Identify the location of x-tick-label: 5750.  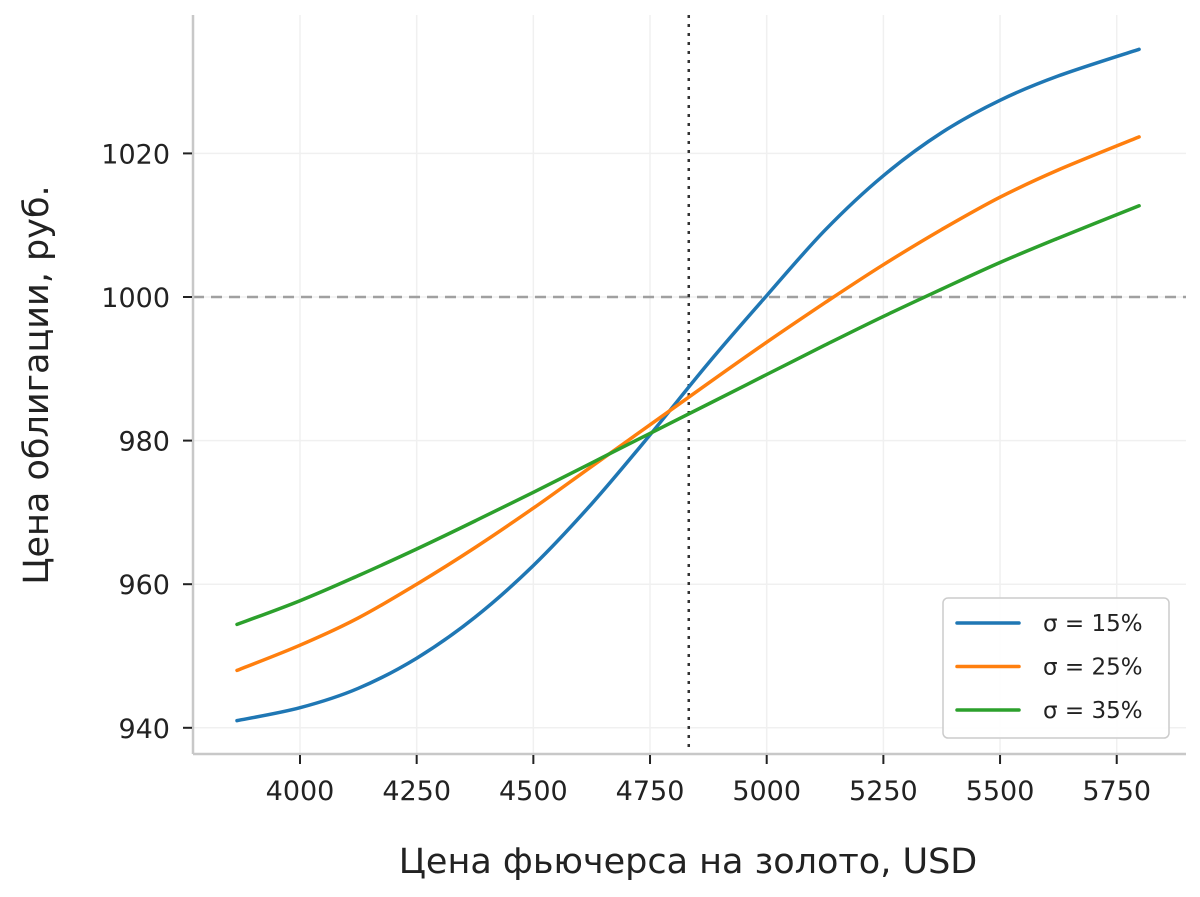
(1116, 791).